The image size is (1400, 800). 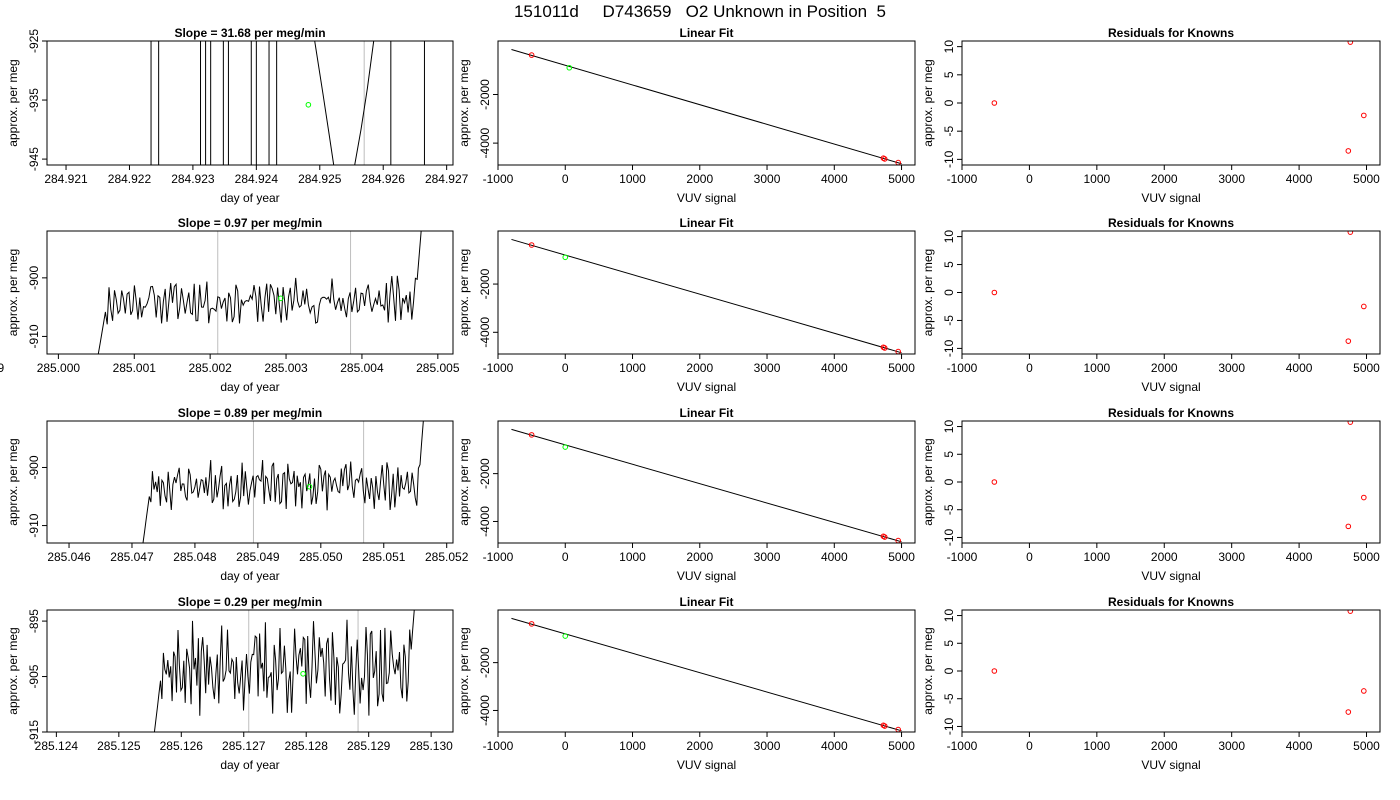 What do you see at coordinates (320, 179) in the screenshot?
I see `x-tick-label: 284.925` at bounding box center [320, 179].